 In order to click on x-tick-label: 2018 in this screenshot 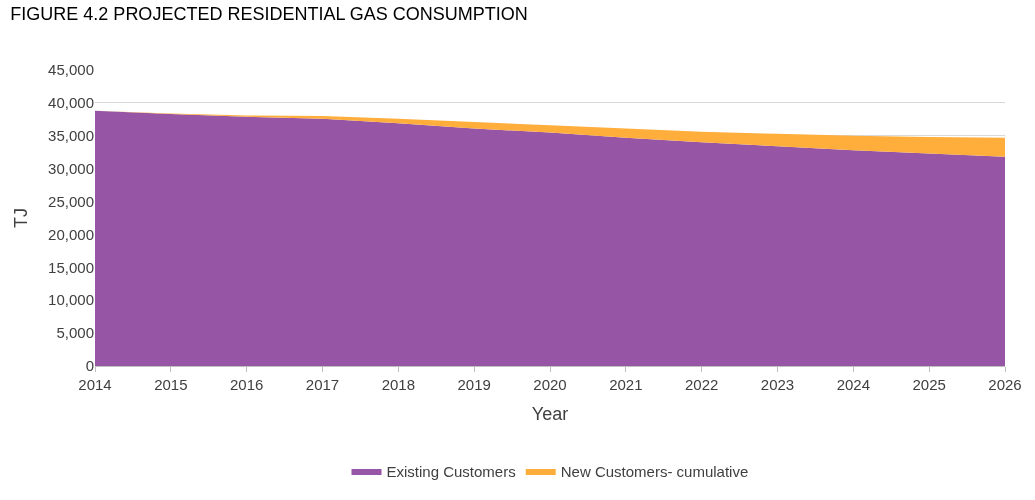, I will do `click(398, 384)`.